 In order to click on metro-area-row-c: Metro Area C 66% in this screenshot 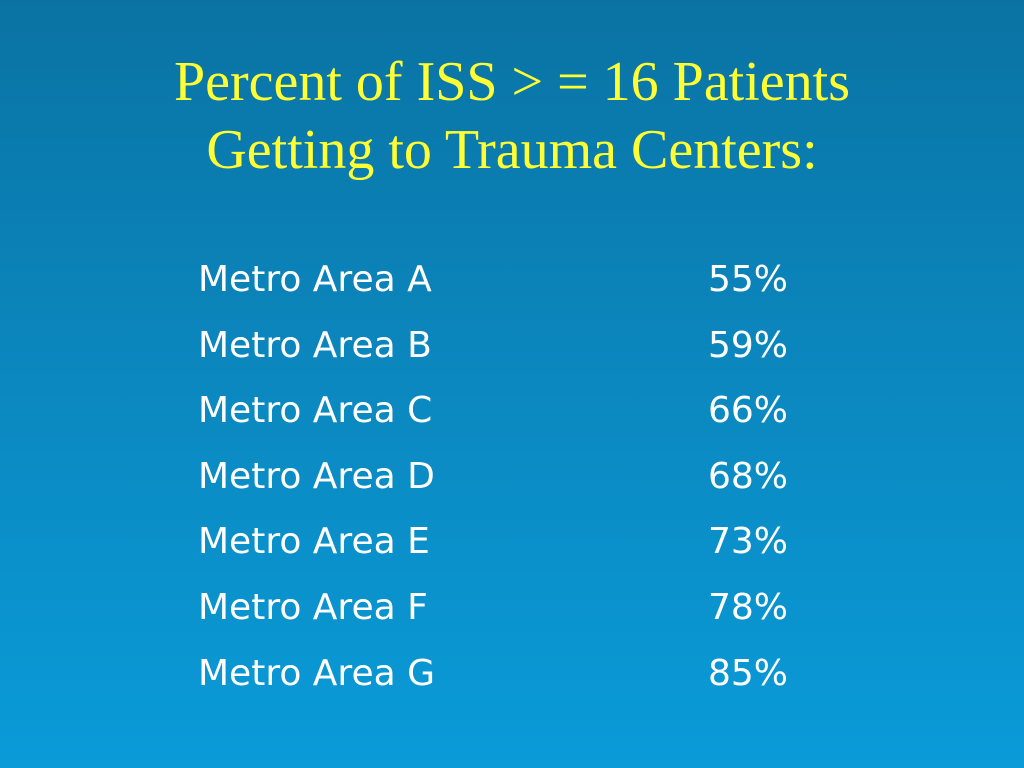, I will do `click(518, 414)`.